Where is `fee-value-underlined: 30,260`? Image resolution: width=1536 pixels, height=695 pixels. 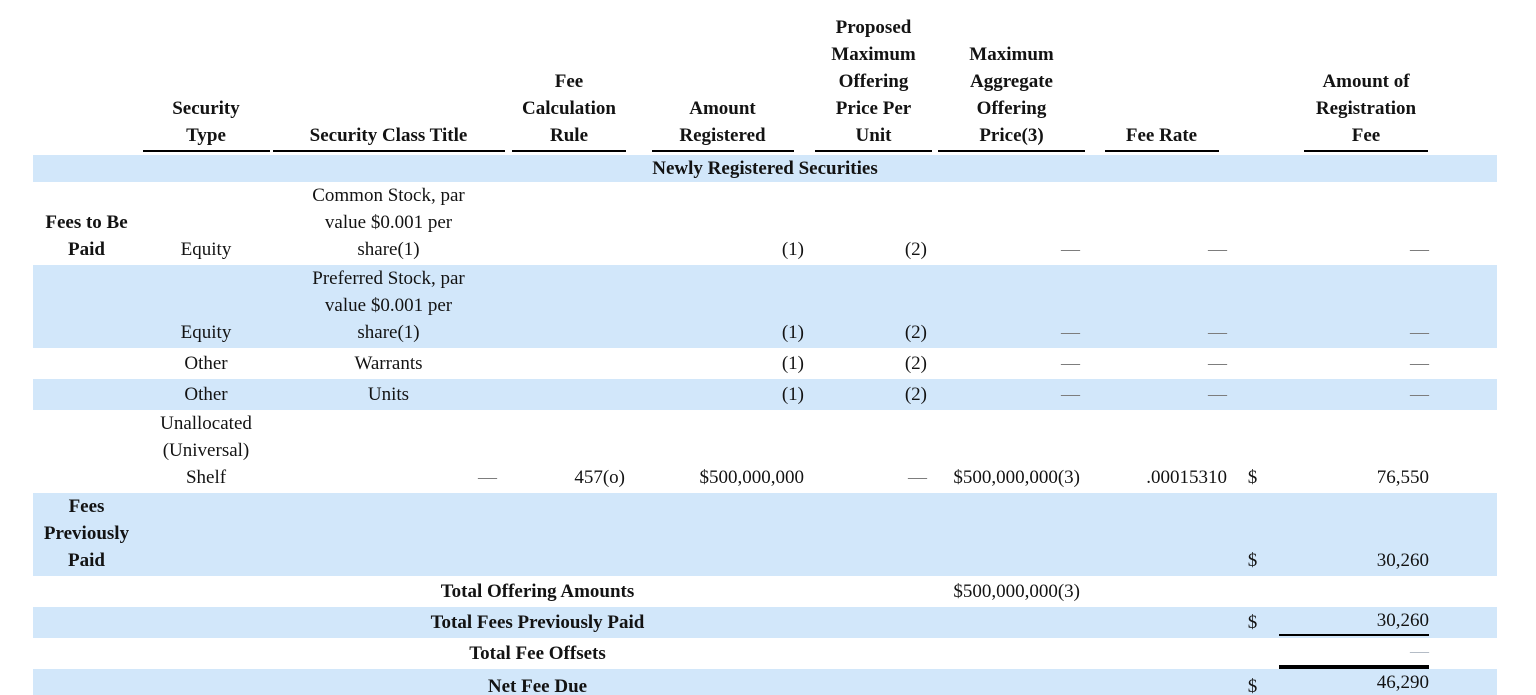
fee-value-underlined: 30,260 is located at coordinates (1354, 621).